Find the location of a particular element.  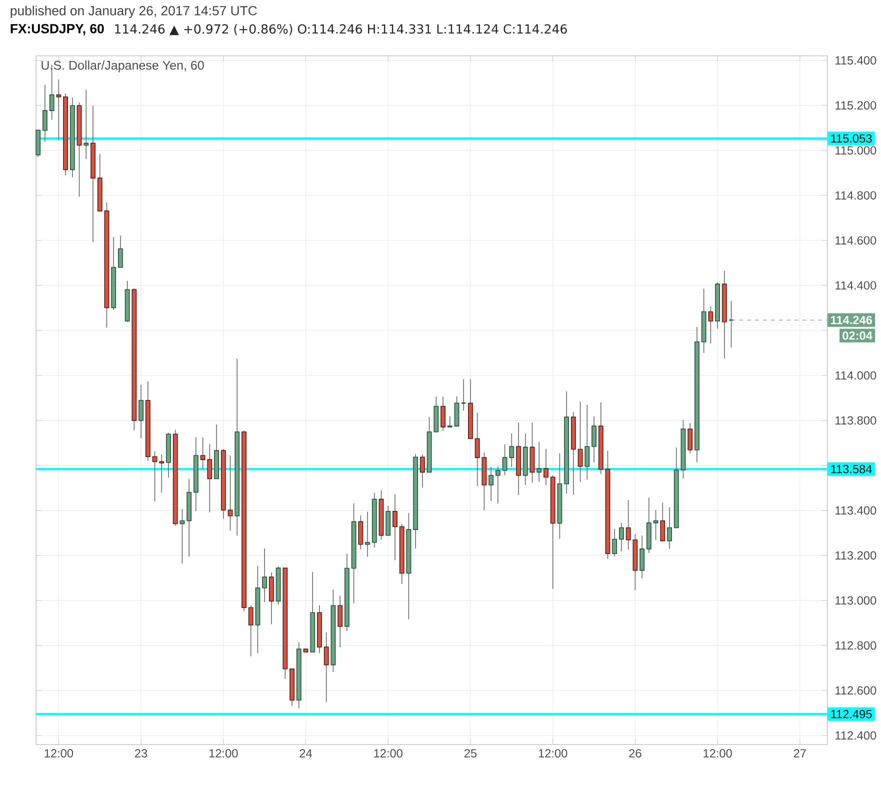

annotation: 114.246 is located at coordinates (851, 320).